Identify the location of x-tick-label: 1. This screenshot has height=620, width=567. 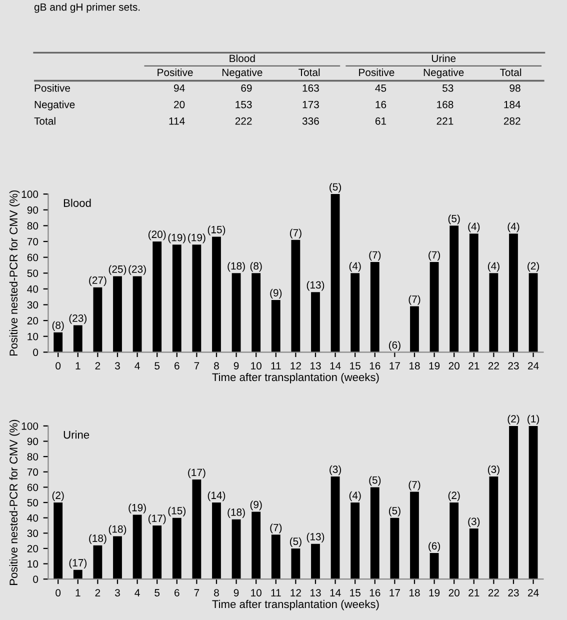
(78, 592).